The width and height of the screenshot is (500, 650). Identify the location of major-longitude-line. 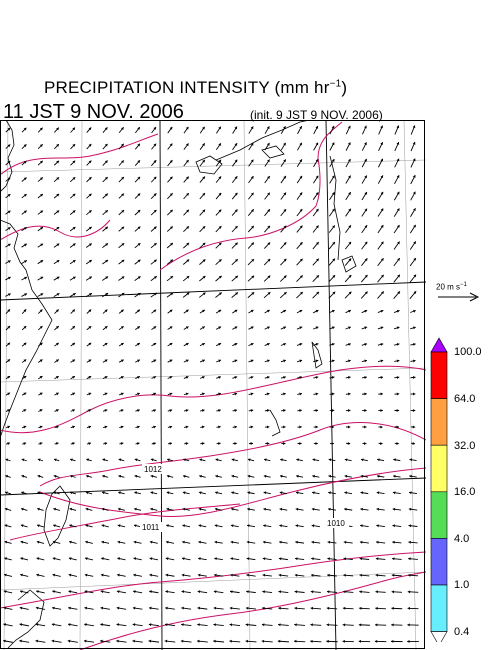
(161, 385).